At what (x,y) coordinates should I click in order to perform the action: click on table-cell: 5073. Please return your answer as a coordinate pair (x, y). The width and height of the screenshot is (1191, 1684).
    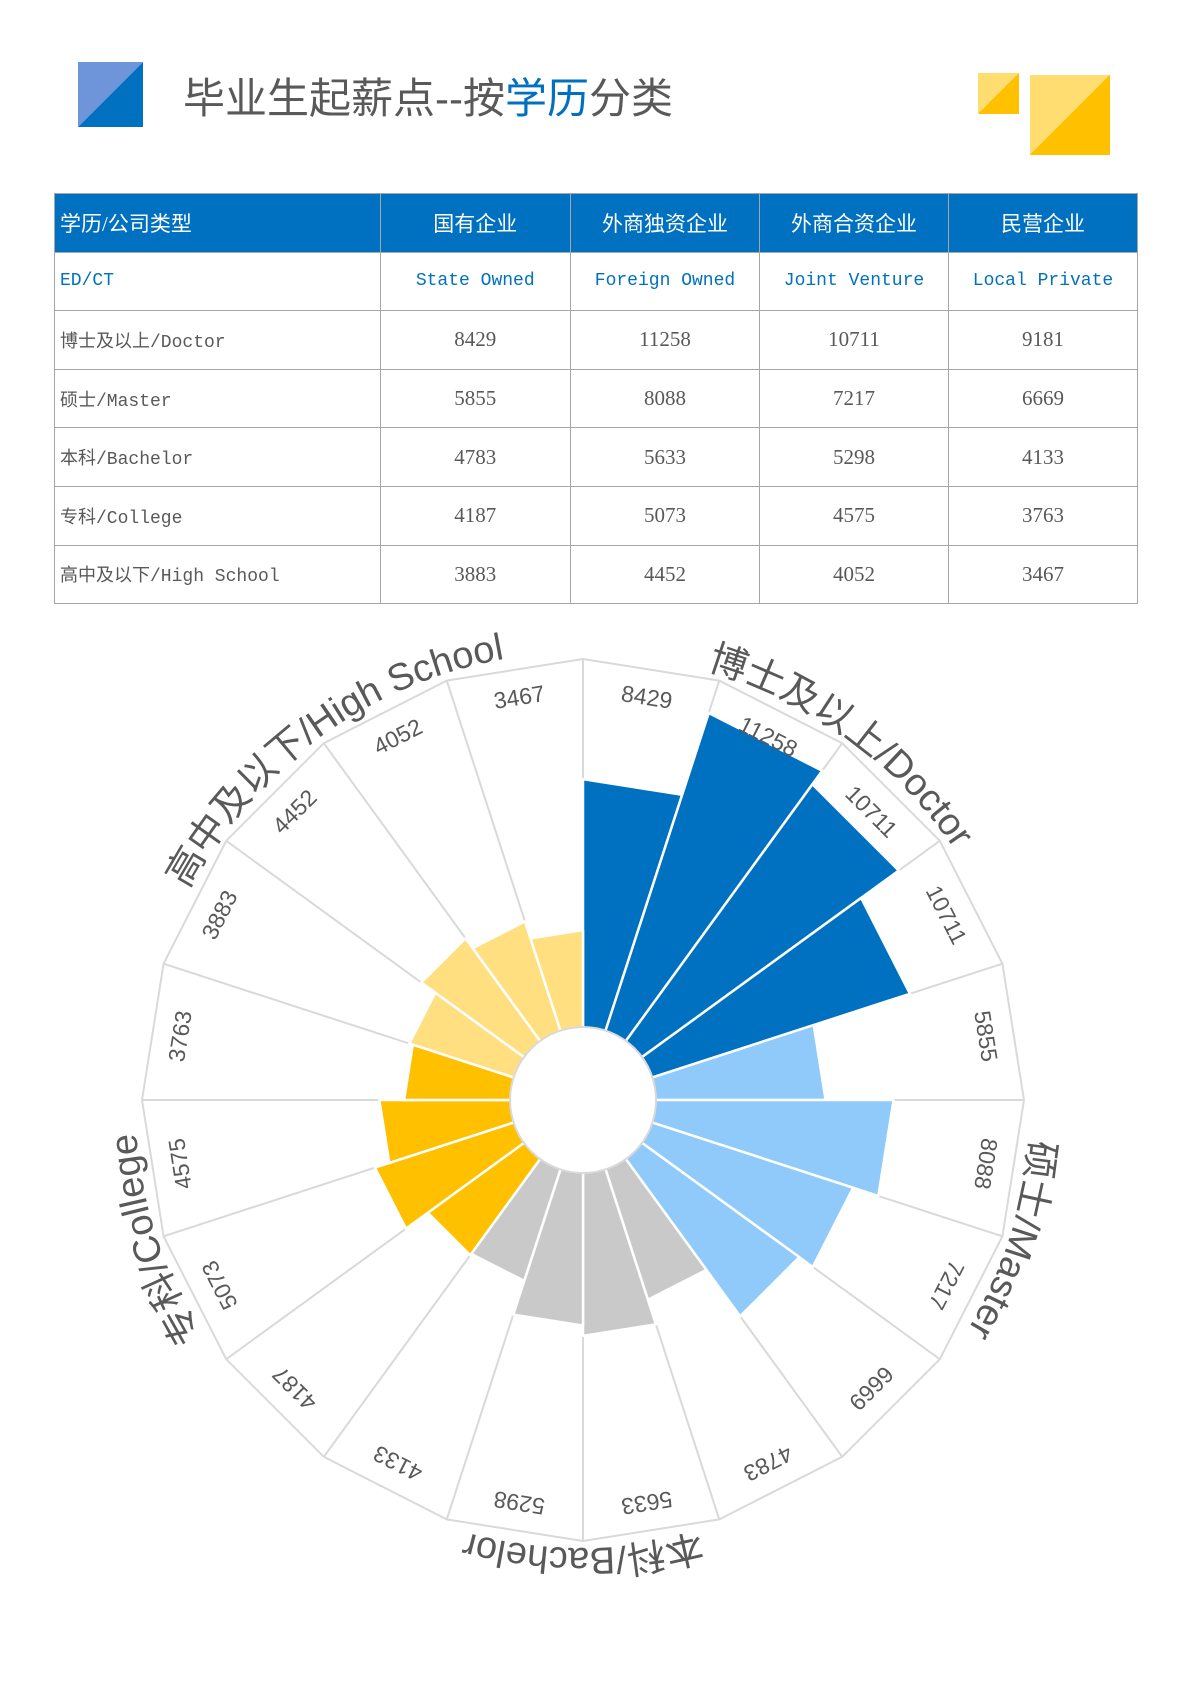
    Looking at the image, I should click on (665, 515).